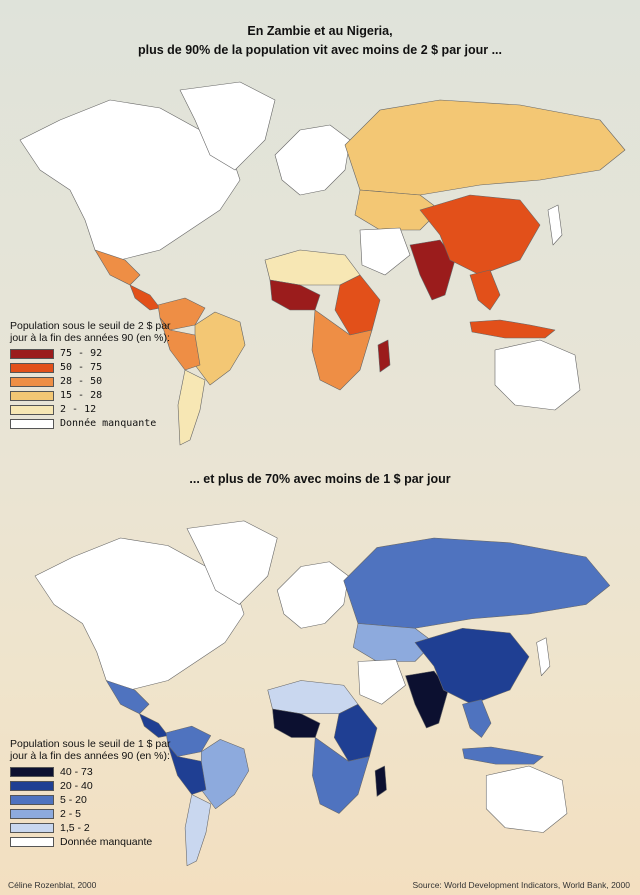 The width and height of the screenshot is (640, 895). What do you see at coordinates (81, 367) in the screenshot?
I see `top-legend-label-2: 50 - 75` at bounding box center [81, 367].